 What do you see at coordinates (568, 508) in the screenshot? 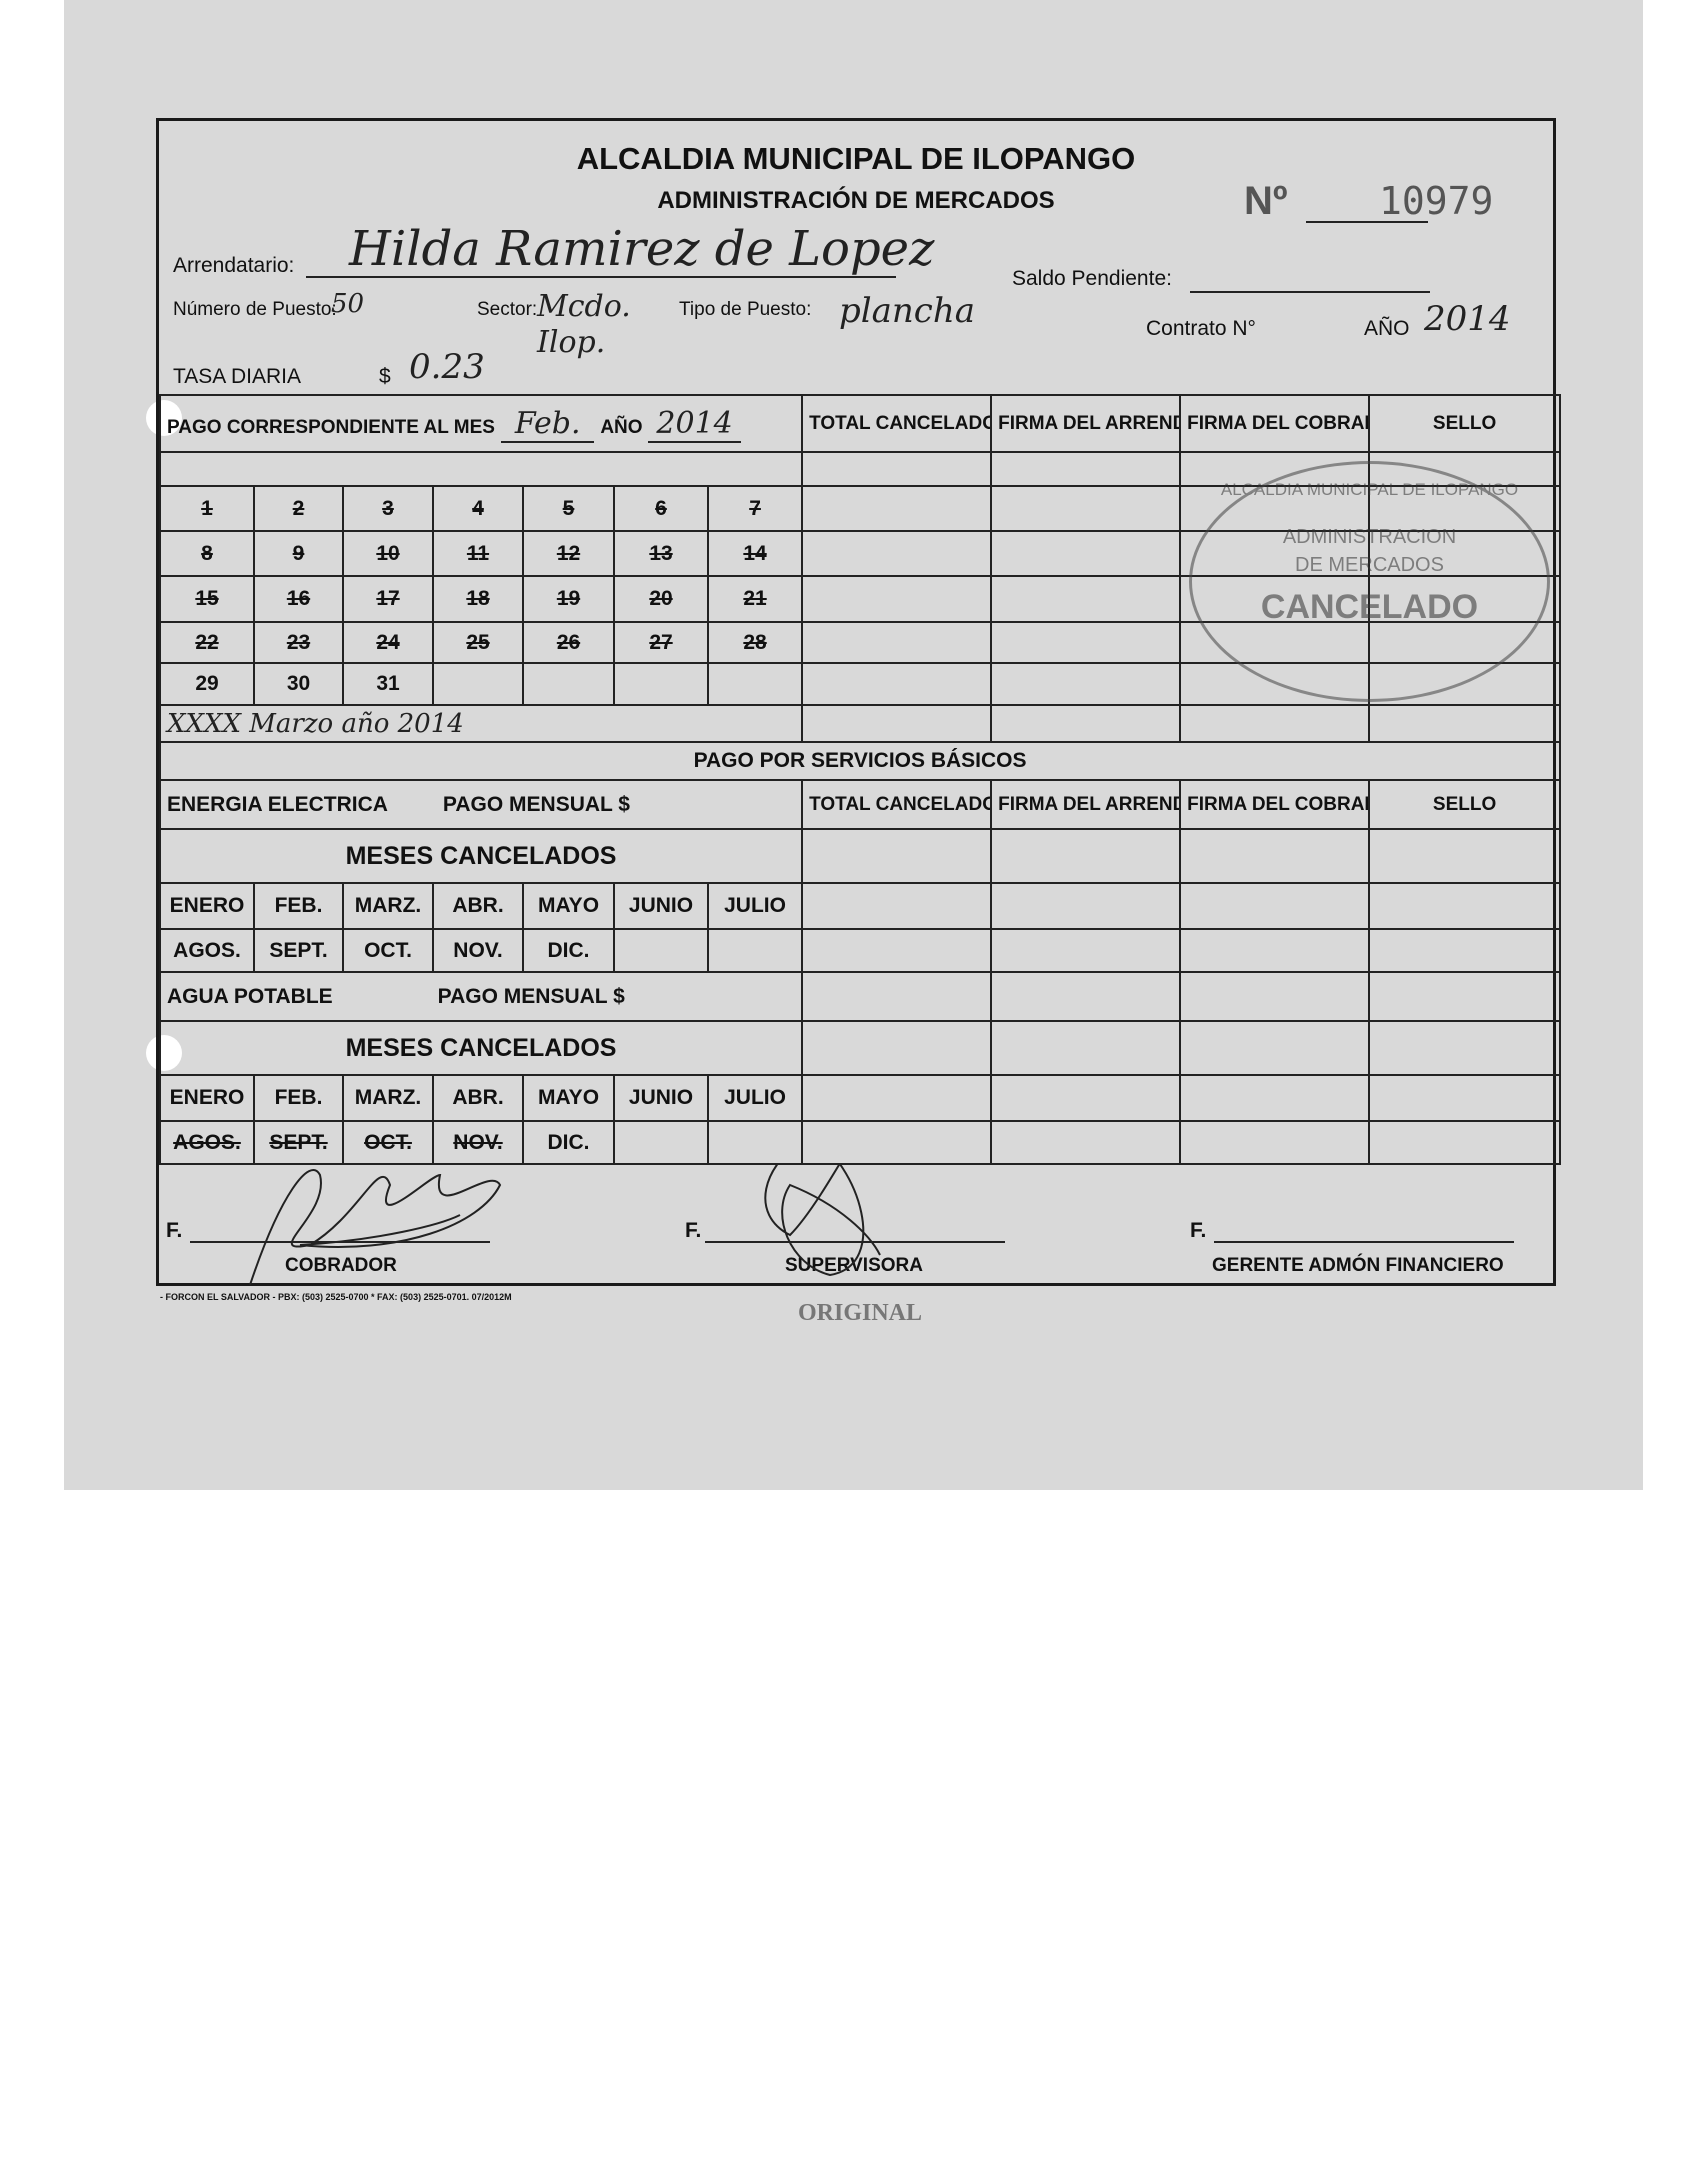
I see `day-cell-text: 5` at bounding box center [568, 508].